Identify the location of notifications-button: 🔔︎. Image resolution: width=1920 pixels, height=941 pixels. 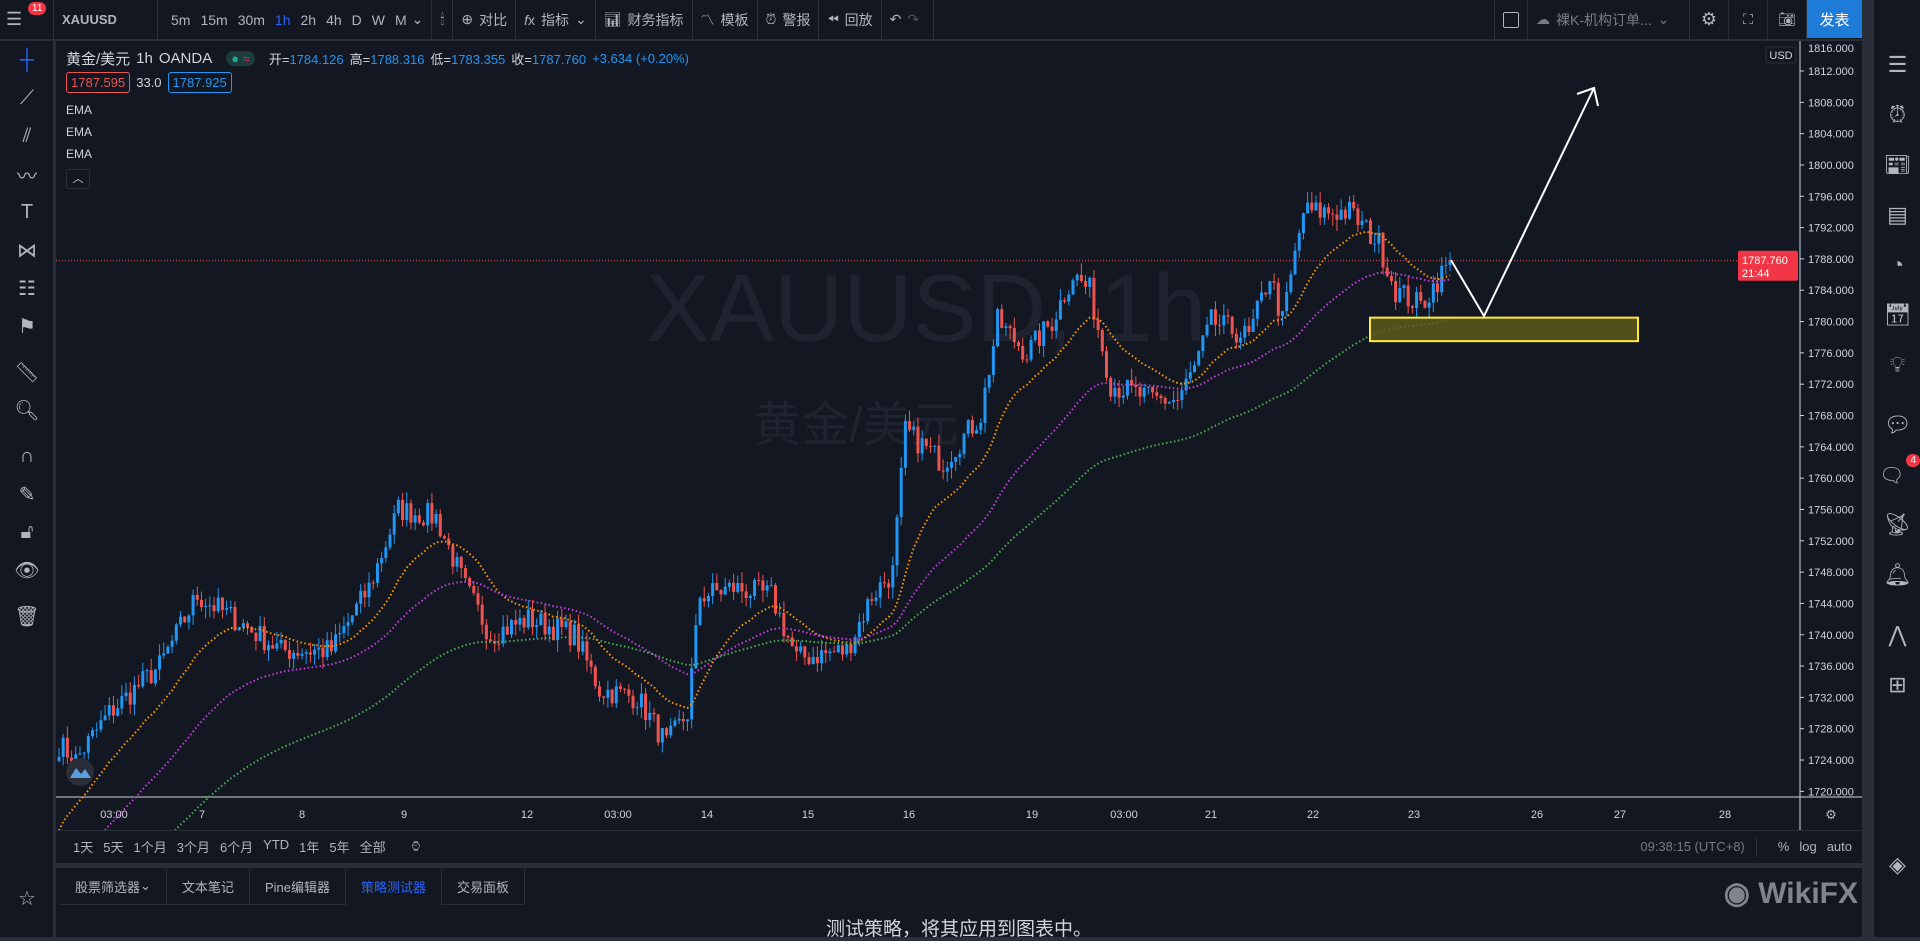
(1897, 575).